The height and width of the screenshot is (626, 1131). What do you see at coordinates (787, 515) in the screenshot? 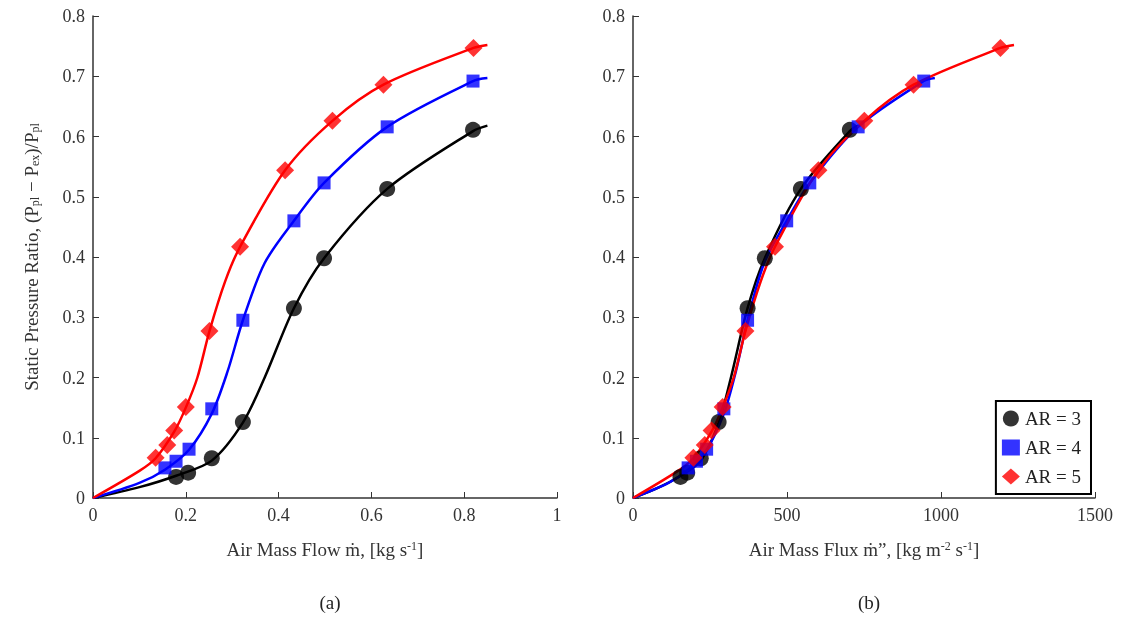
I see `x-tick-label: 500` at bounding box center [787, 515].